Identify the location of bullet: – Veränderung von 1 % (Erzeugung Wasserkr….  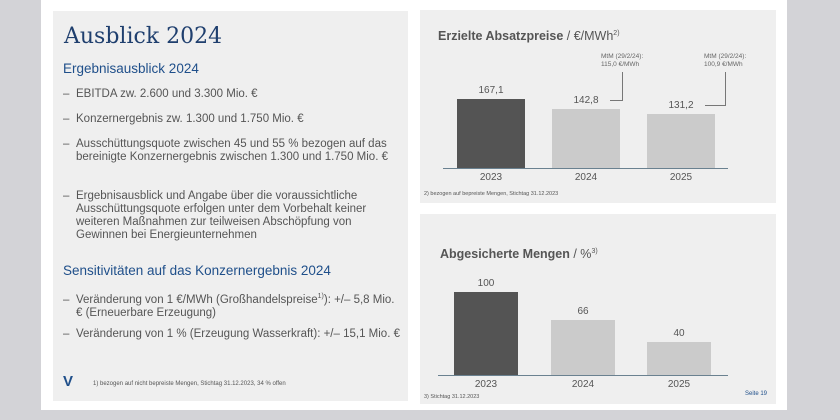
(231, 334).